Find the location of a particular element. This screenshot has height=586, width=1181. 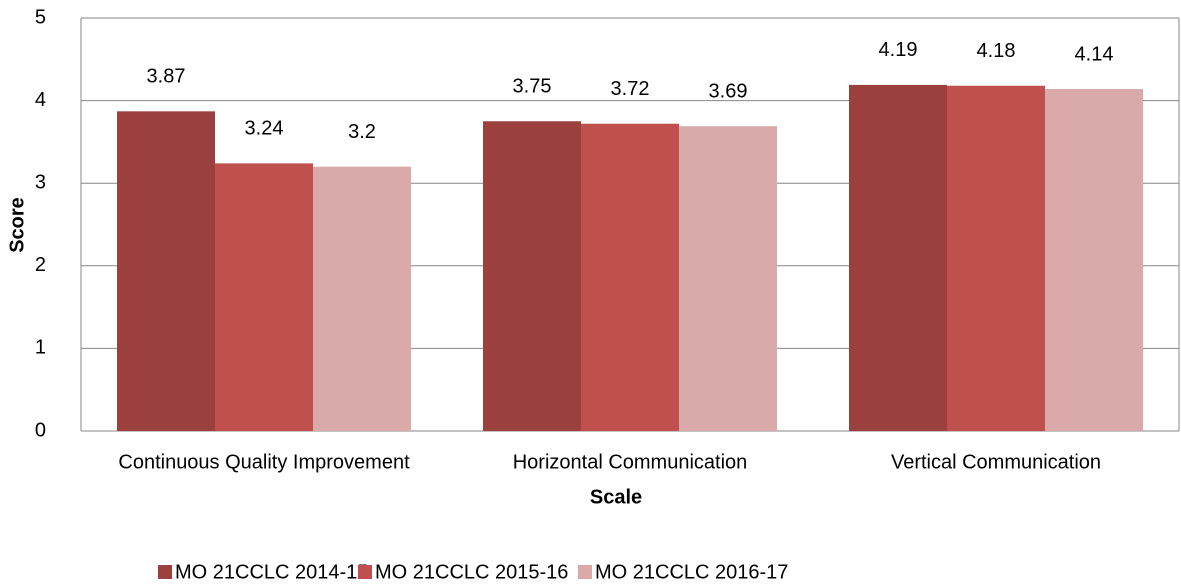

x-axis-title: Scale is located at coordinates (616, 497).